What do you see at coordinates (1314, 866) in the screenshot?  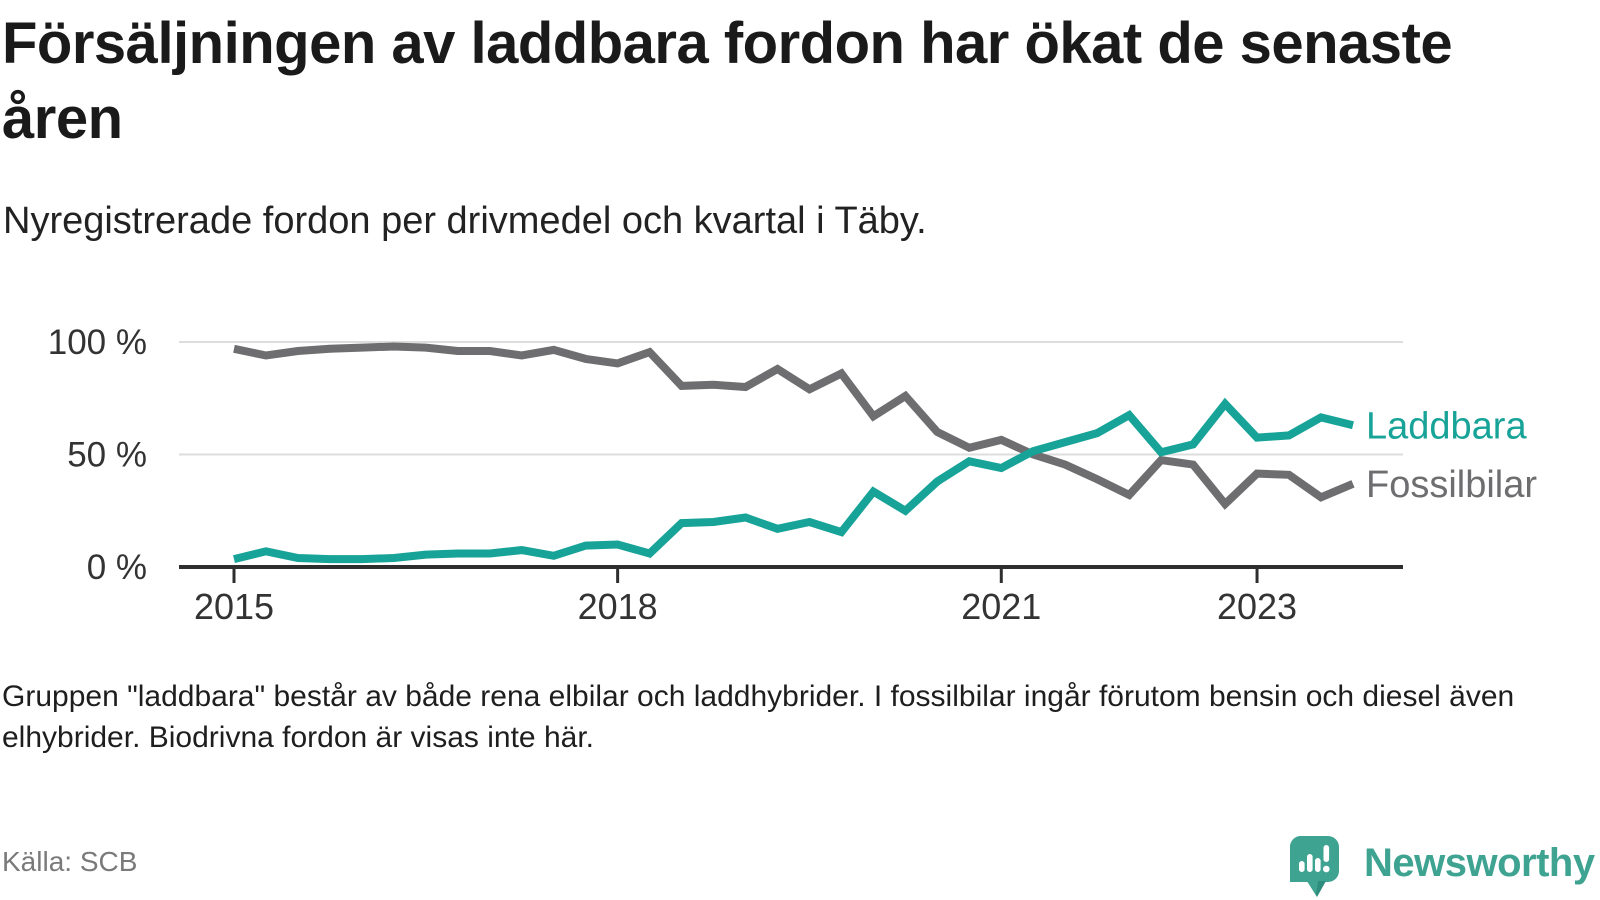 I see `newsworthy-logo-icon` at bounding box center [1314, 866].